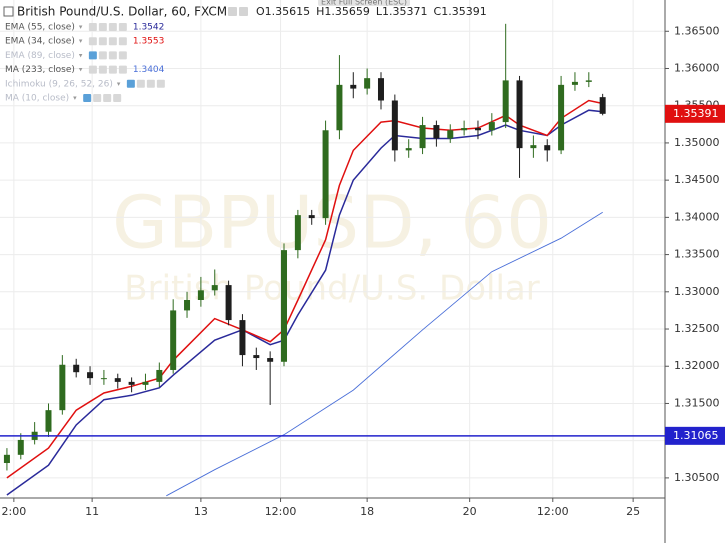  I want to click on x-tick-label: 11, so click(92, 511).